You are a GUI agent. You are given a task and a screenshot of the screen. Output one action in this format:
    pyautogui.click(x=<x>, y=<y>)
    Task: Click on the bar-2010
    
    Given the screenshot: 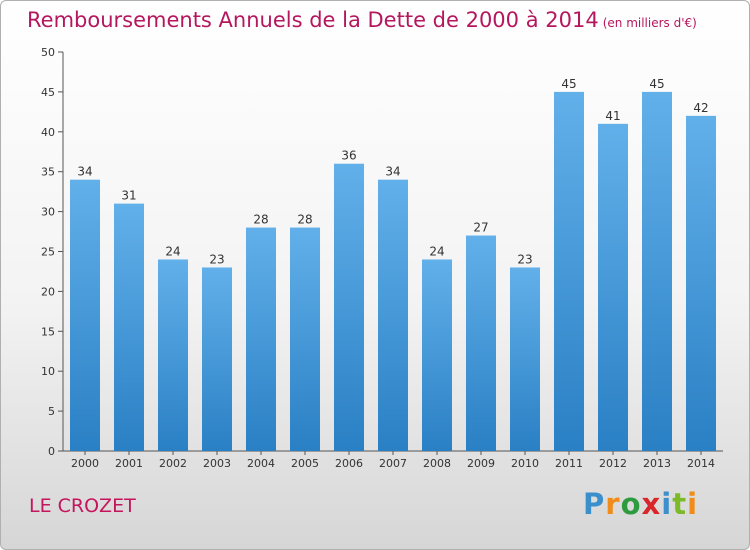 What is the action you would take?
    pyautogui.click(x=525, y=359)
    